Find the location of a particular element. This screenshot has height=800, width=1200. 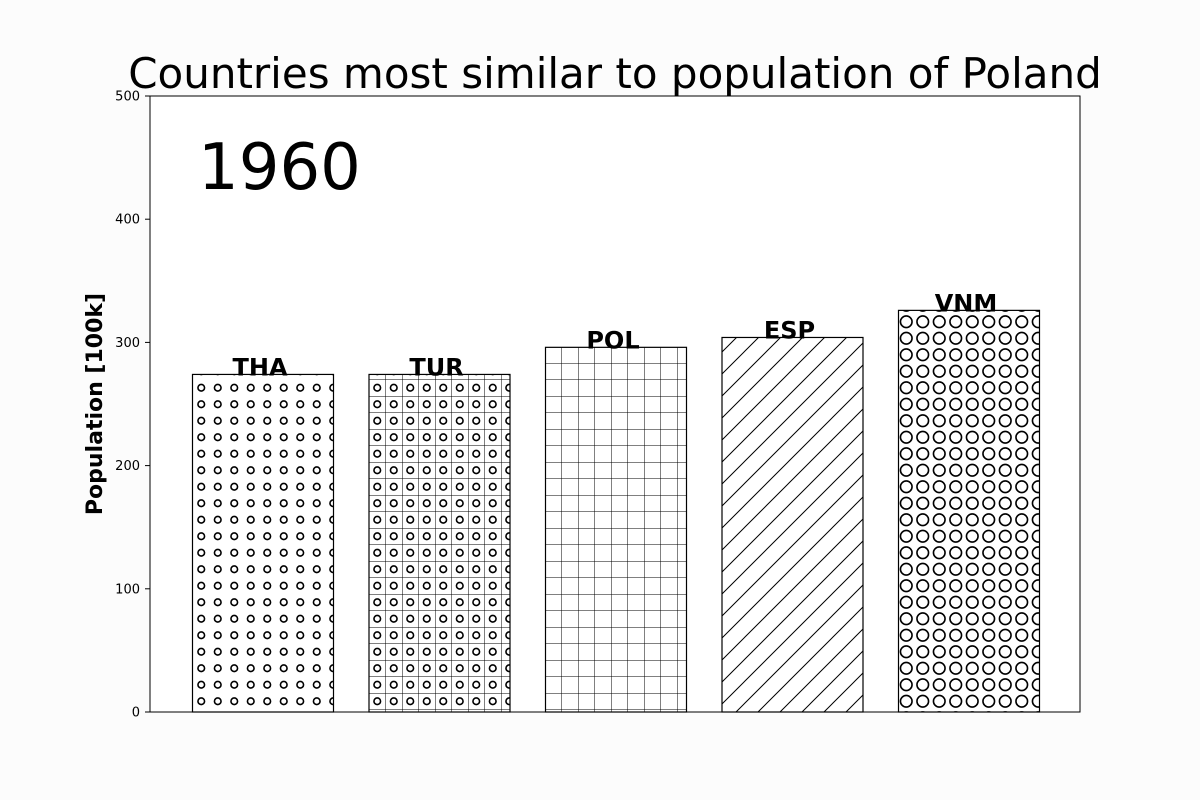

y-tick-label: 200 is located at coordinates (127, 466).